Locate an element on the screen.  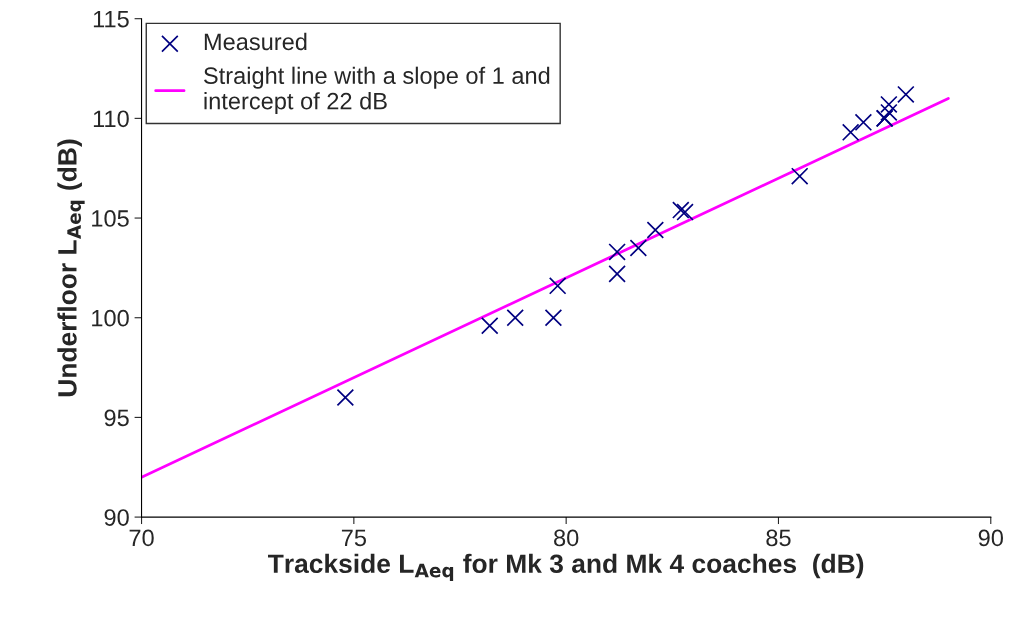
y-tick-label: 100 is located at coordinates (110, 318).